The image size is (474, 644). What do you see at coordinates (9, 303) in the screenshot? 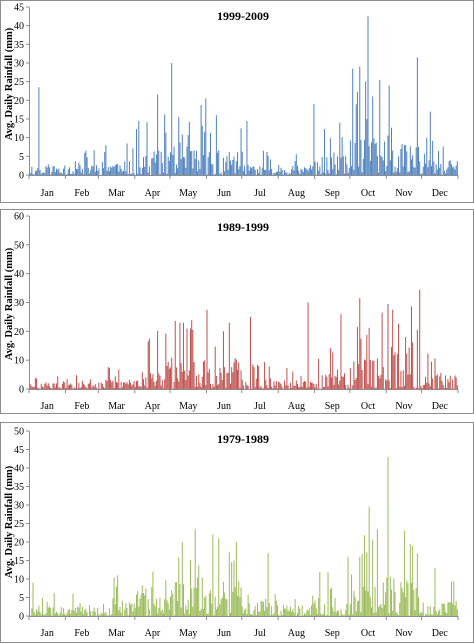
I see `y-axis-label: Avg. Daily Rainfall (mm)` at bounding box center [9, 303].